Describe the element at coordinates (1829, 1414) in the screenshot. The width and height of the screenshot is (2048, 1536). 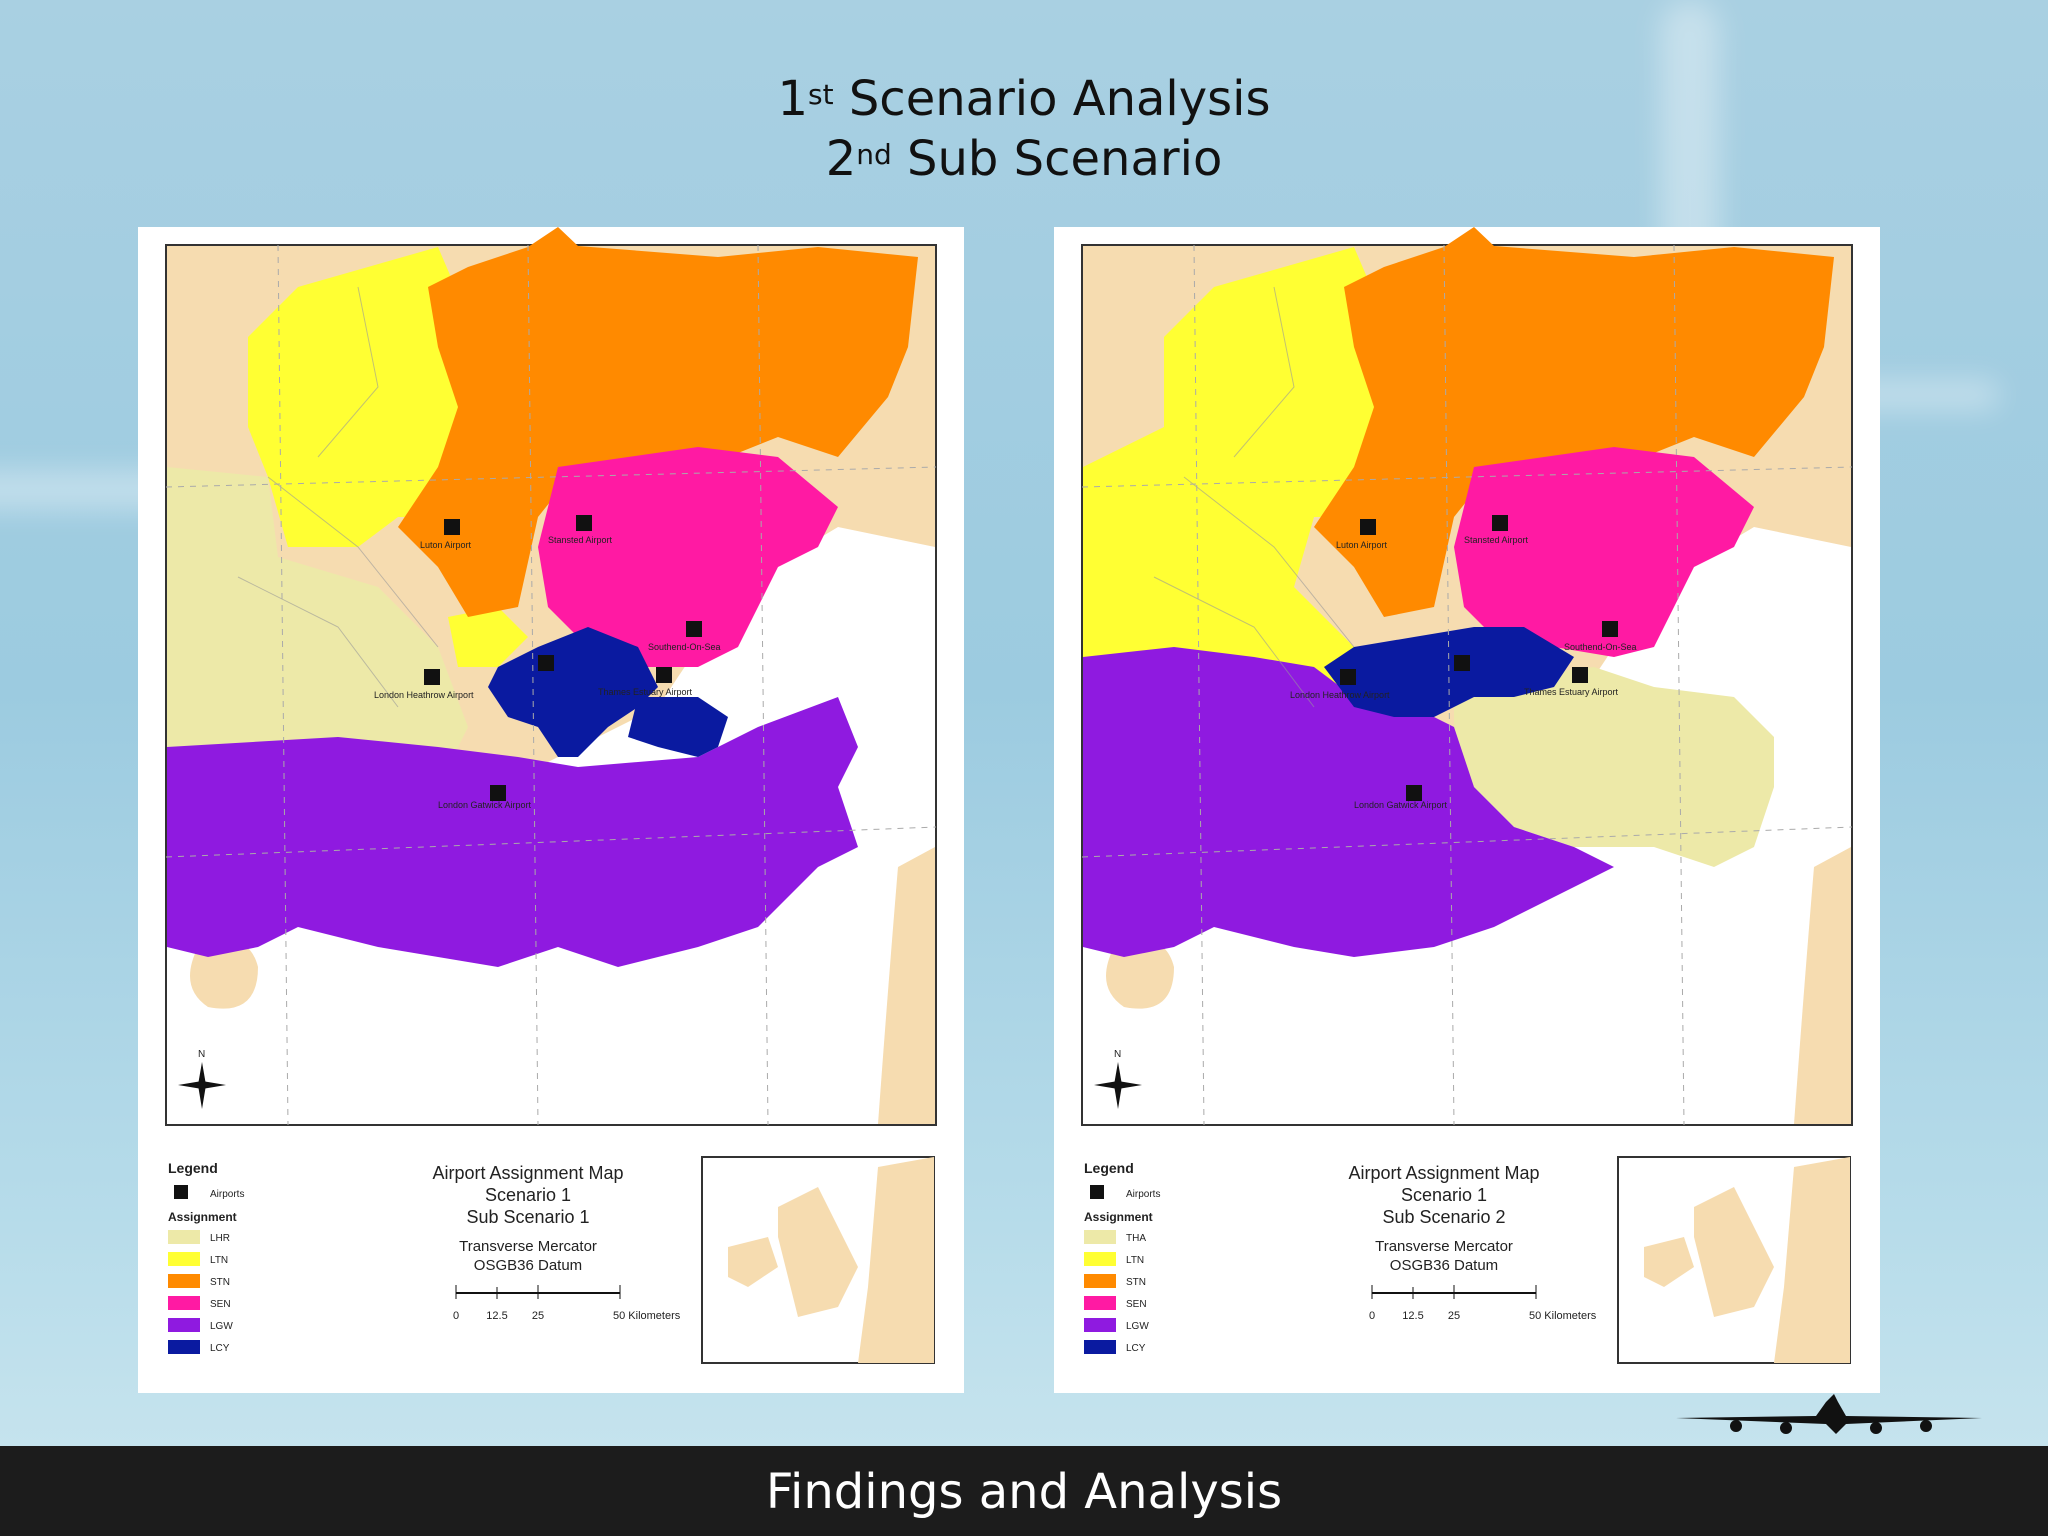
I see `airplane-icon` at that location.